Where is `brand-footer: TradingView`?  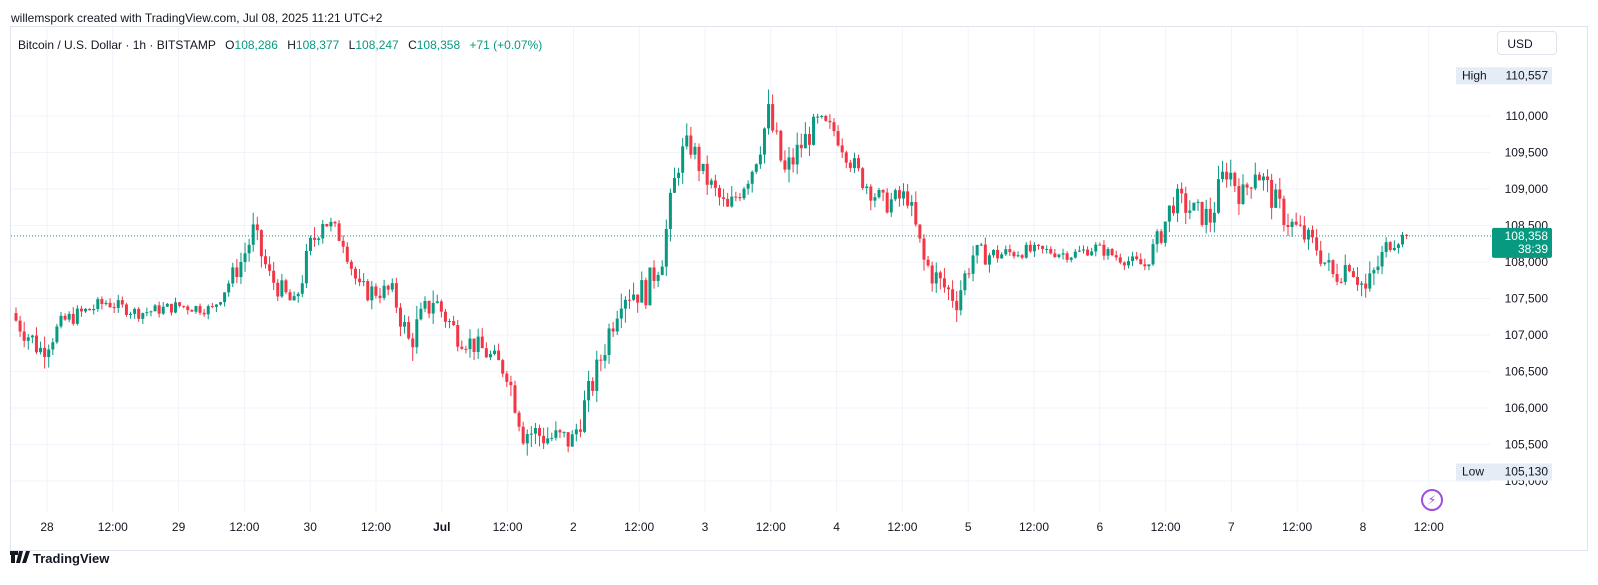
brand-footer: TradingView is located at coordinates (59, 558).